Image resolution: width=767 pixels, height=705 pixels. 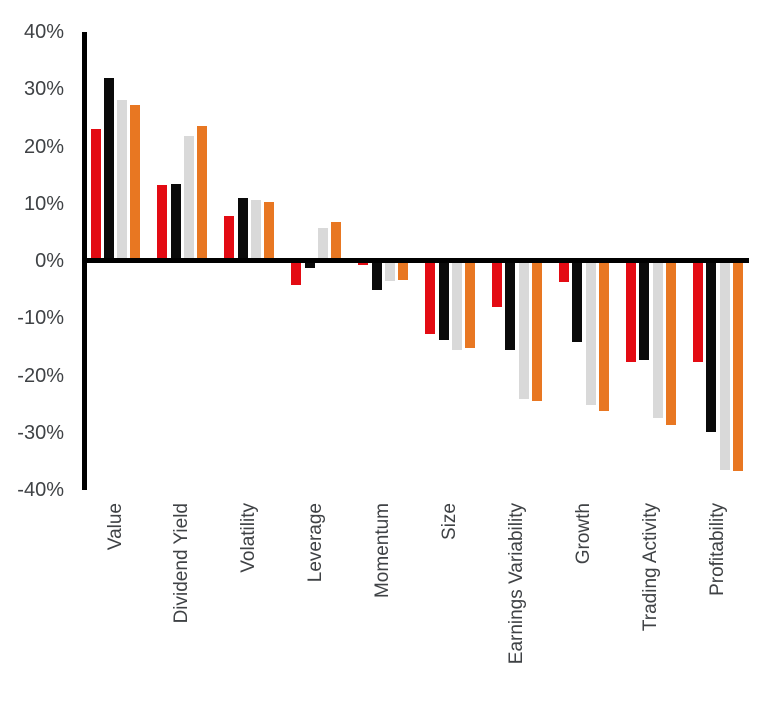 What do you see at coordinates (456, 306) in the screenshot?
I see `bar-series-3-gray-size` at bounding box center [456, 306].